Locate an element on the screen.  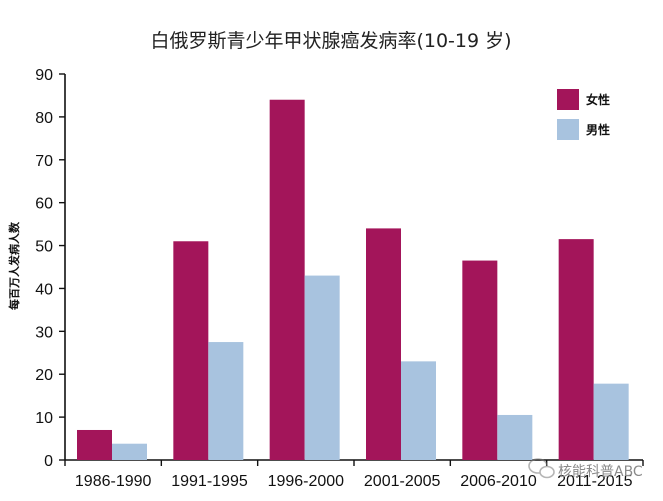
y-tick-label: 20 is located at coordinates (44, 375).